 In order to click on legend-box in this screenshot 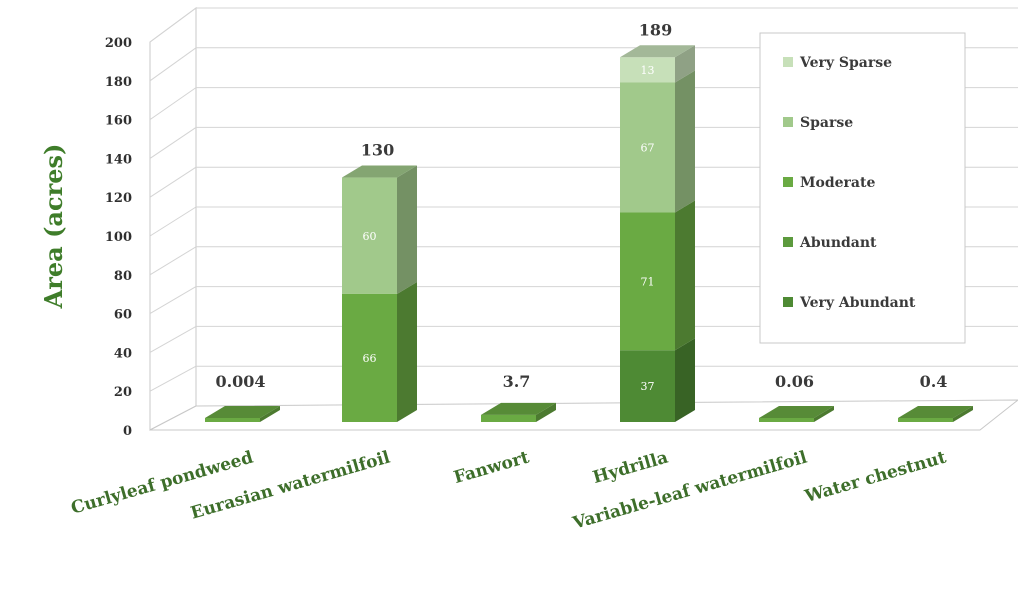, I will do `click(862, 188)`.